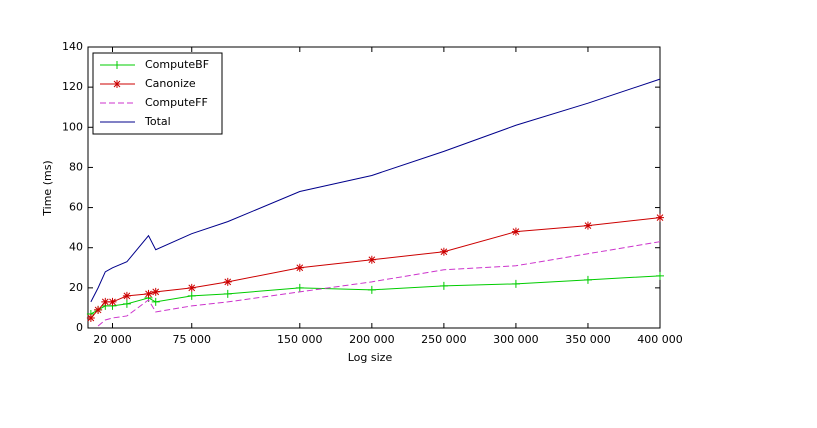 This screenshot has height=428, width=817. What do you see at coordinates (72, 126) in the screenshot?
I see `y-tick-label: 100` at bounding box center [72, 126].